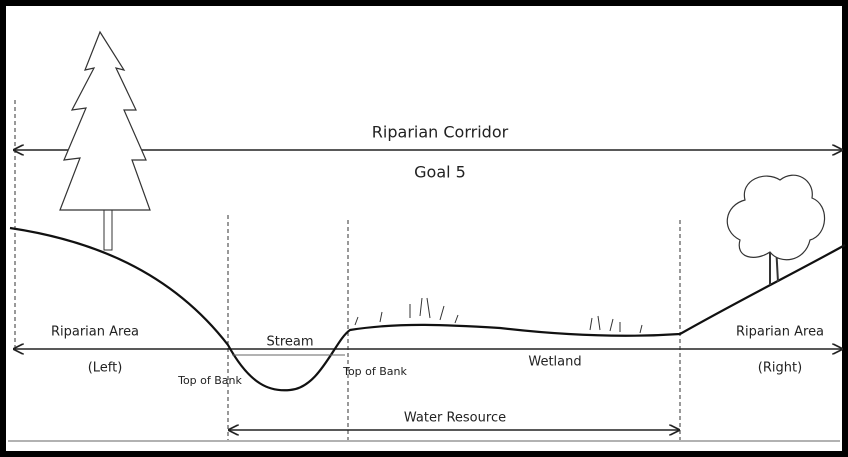 The image size is (848, 457). I want to click on zone-label: Water Resource, so click(455, 418).